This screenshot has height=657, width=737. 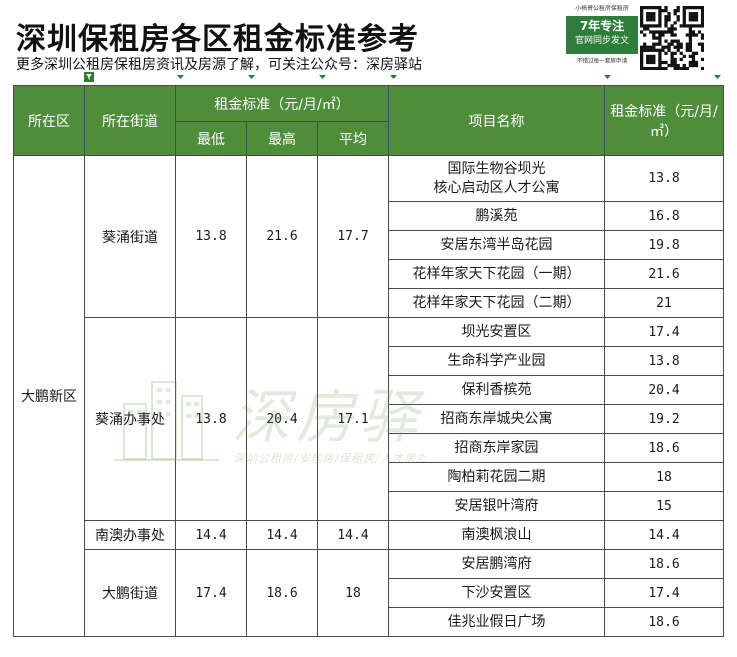 I want to click on cell-max: 18.6, so click(x=282, y=593).